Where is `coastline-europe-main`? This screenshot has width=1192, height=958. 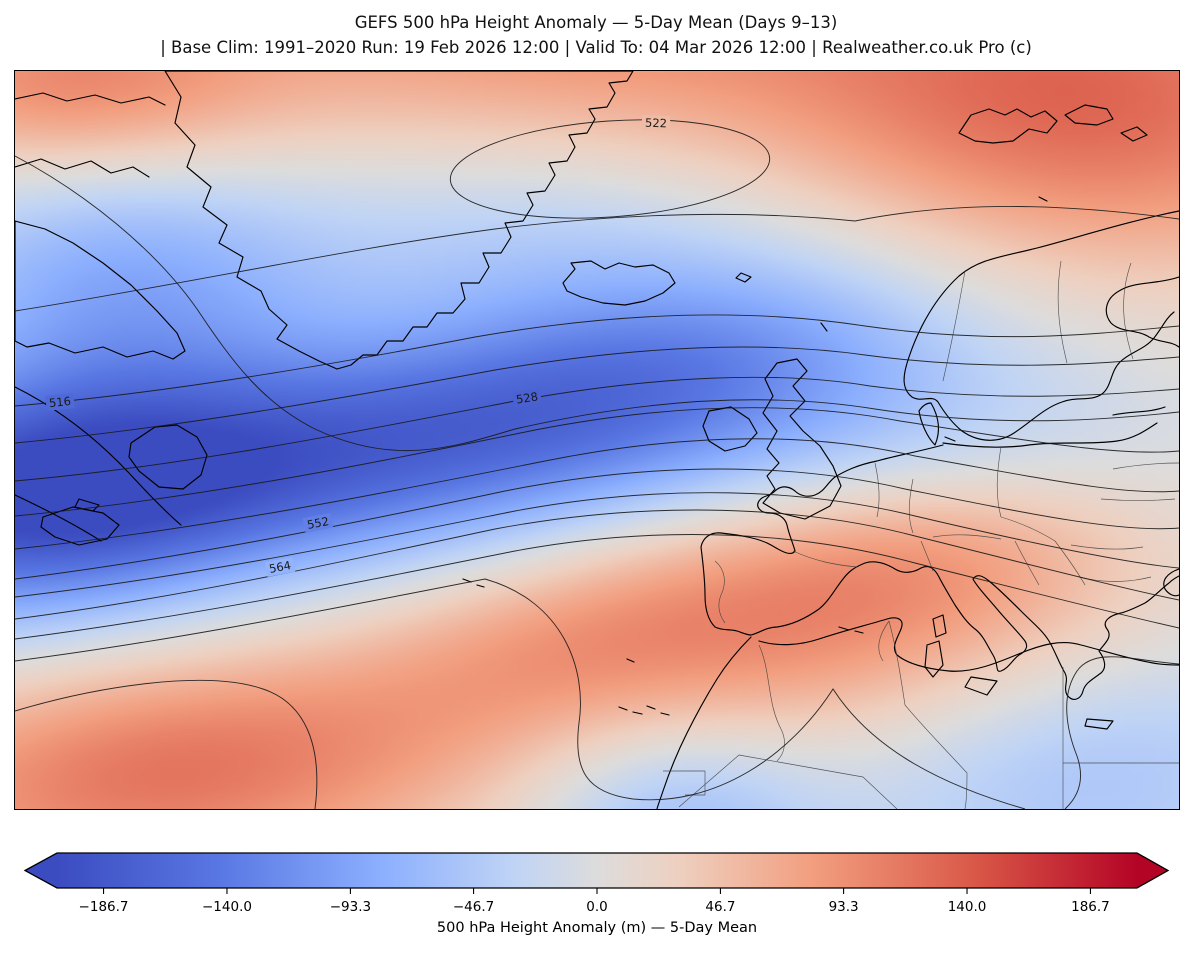
coastline-europe-main is located at coordinates (939, 572).